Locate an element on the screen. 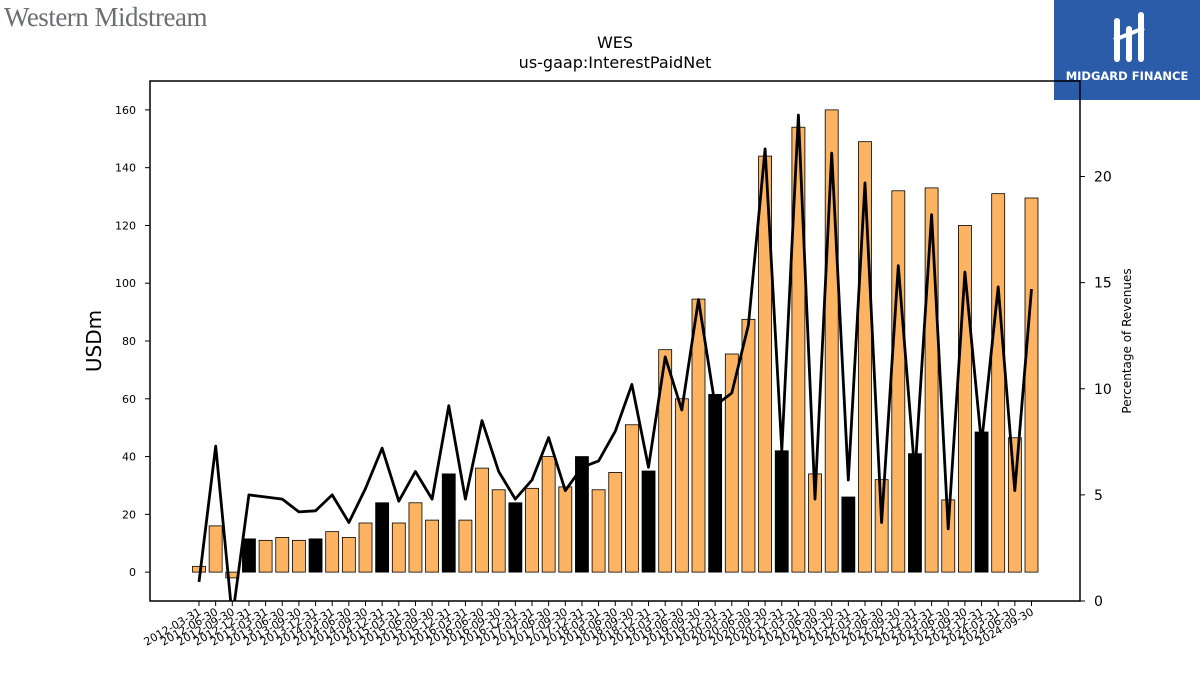 The height and width of the screenshot is (675, 1200). chart-subtitle: us-gaap:InterestPaidNet is located at coordinates (615, 62).